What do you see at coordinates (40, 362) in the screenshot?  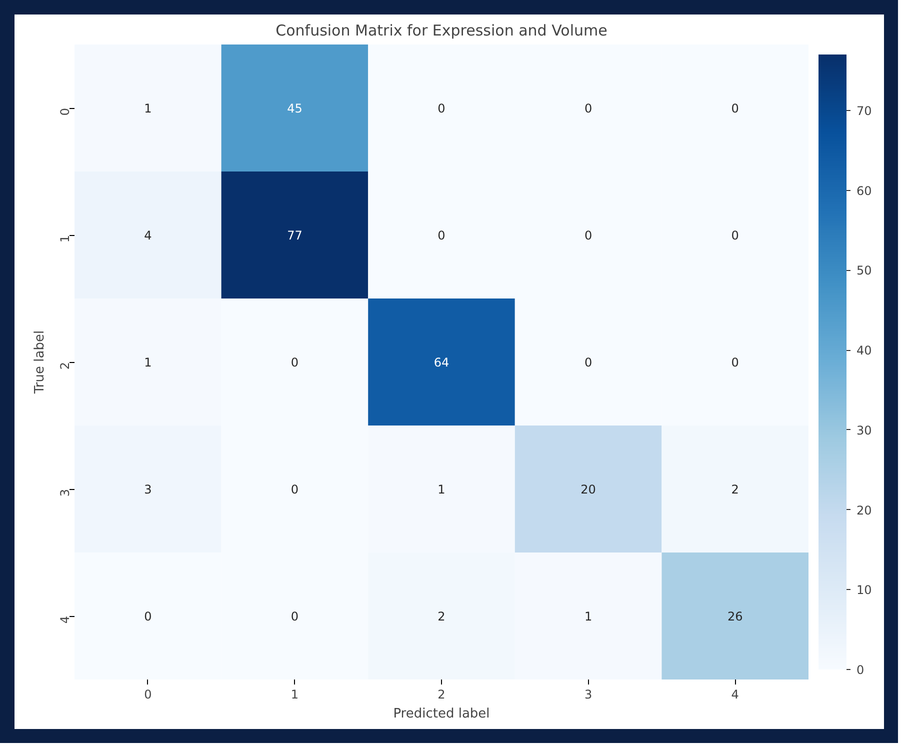 I see `y-axis-title: True label` at bounding box center [40, 362].